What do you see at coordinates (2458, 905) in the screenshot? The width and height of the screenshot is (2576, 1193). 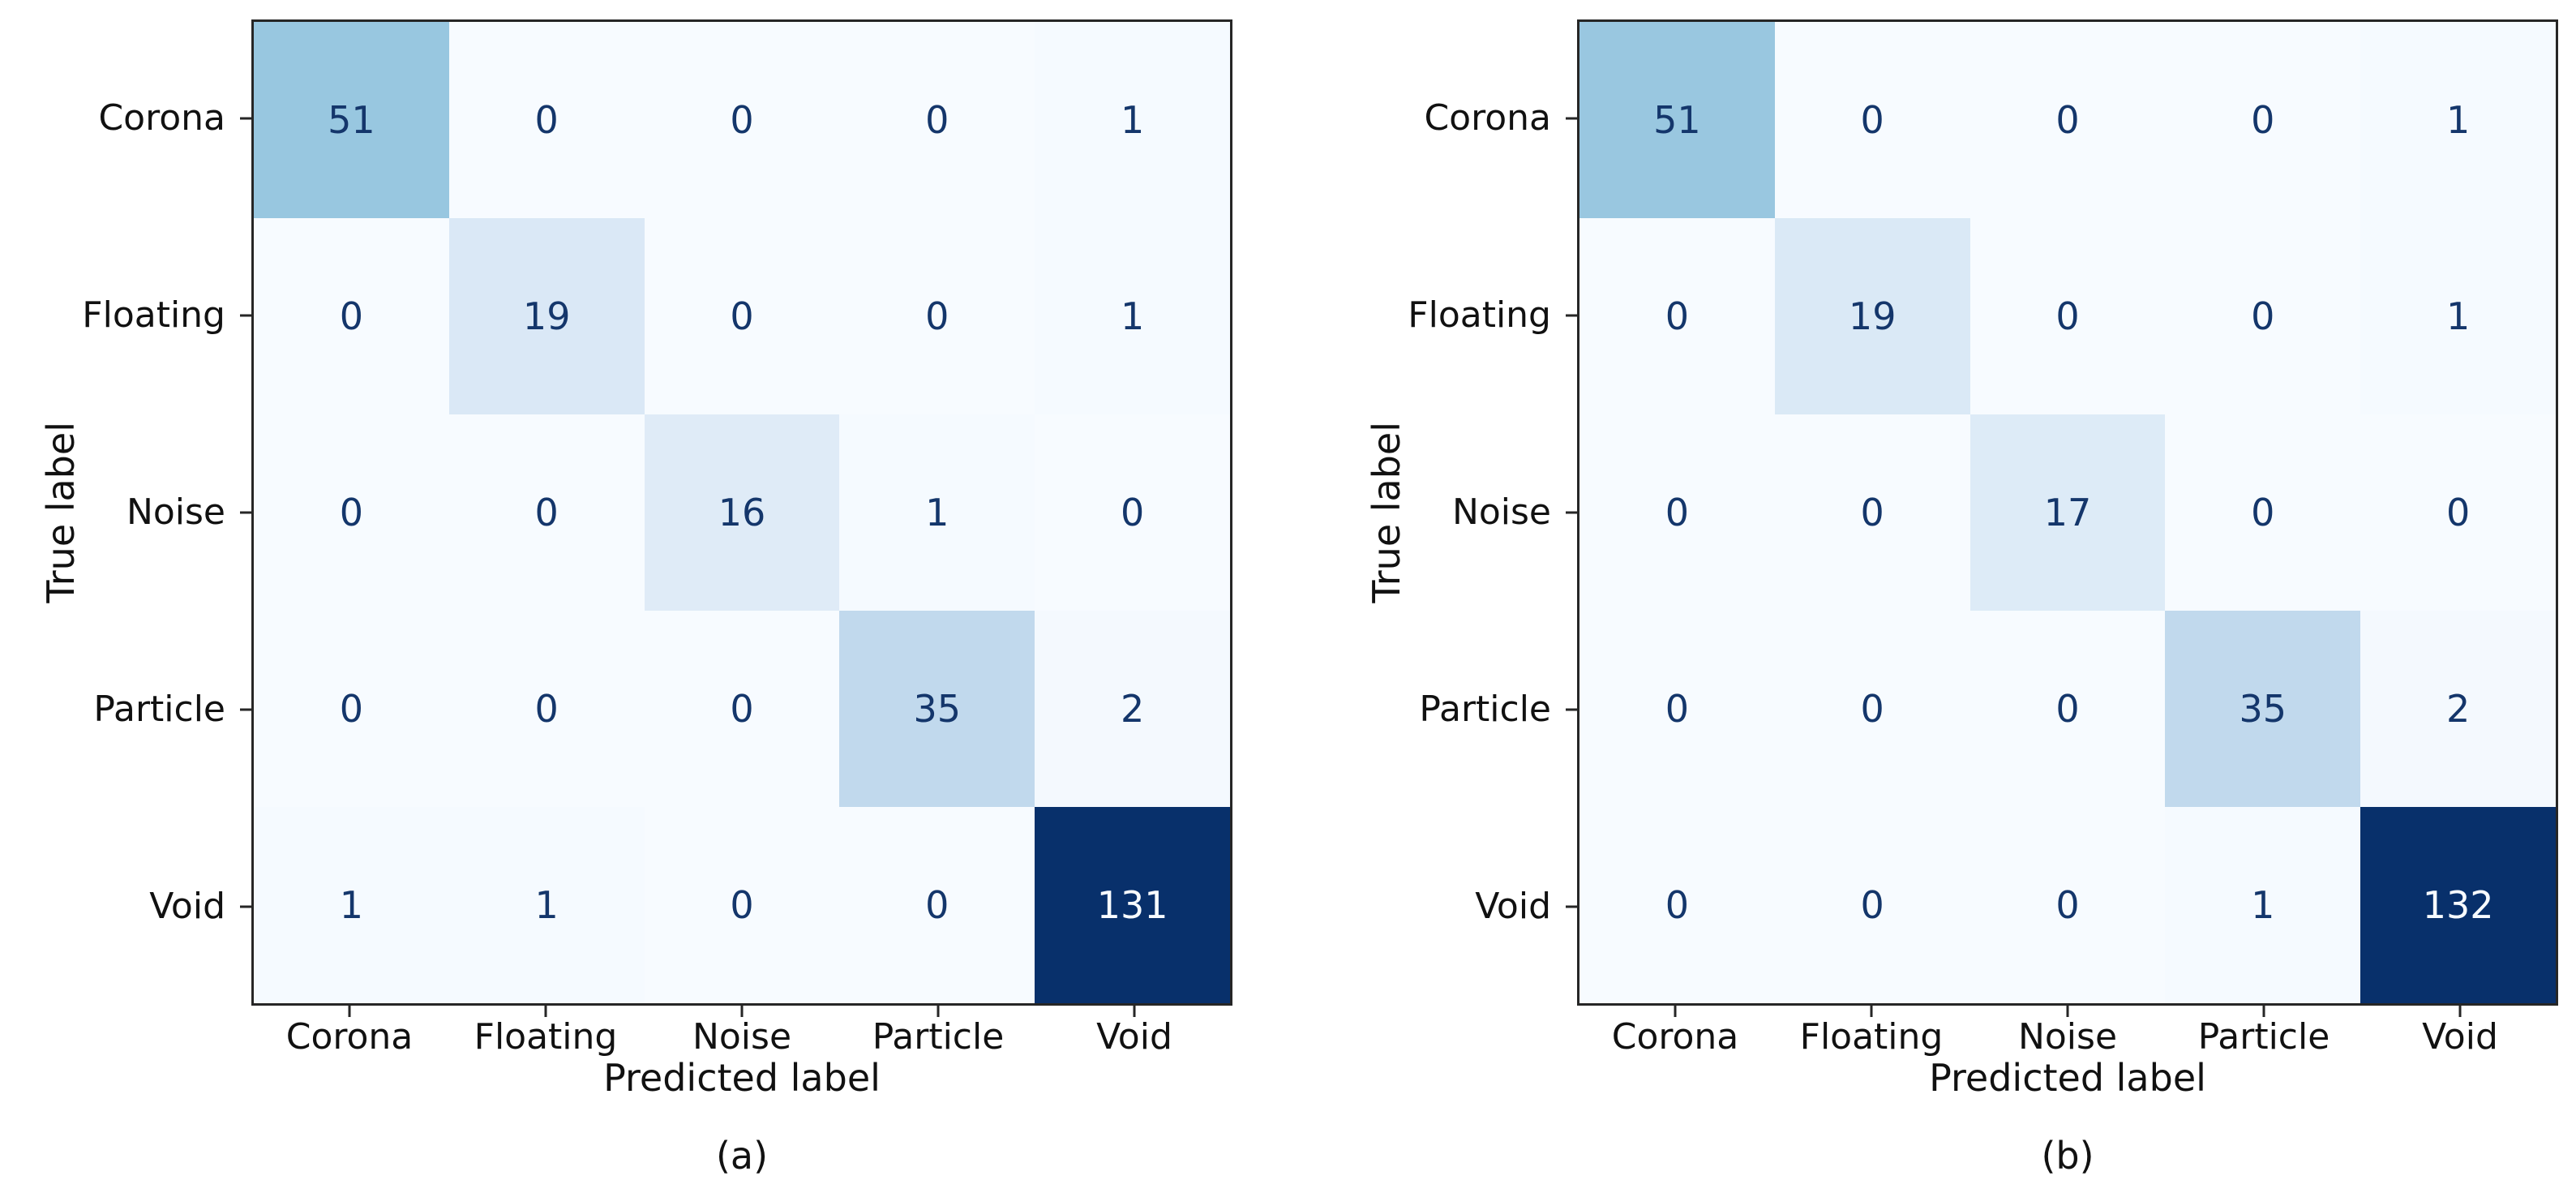 I see `matrix-cell: 132` at bounding box center [2458, 905].